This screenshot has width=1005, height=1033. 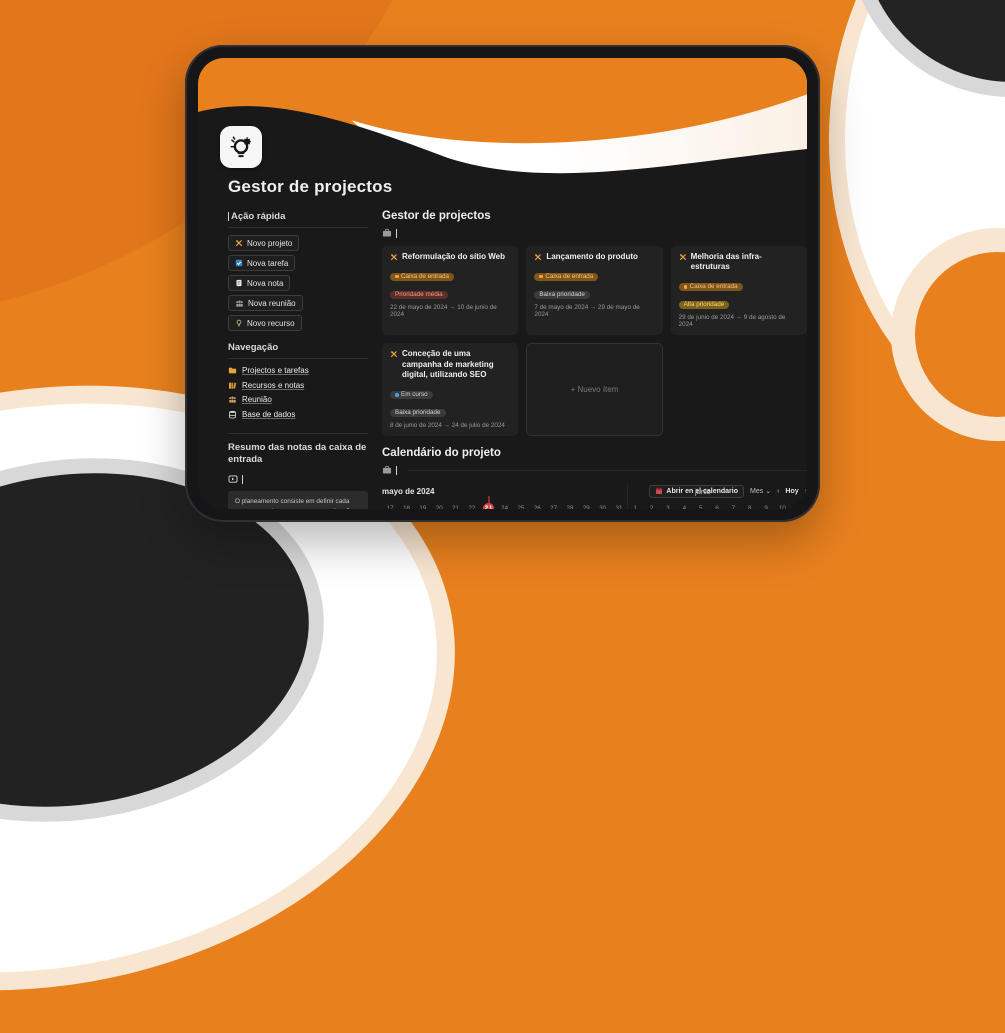 What do you see at coordinates (232, 385) in the screenshot?
I see `books-icon` at bounding box center [232, 385].